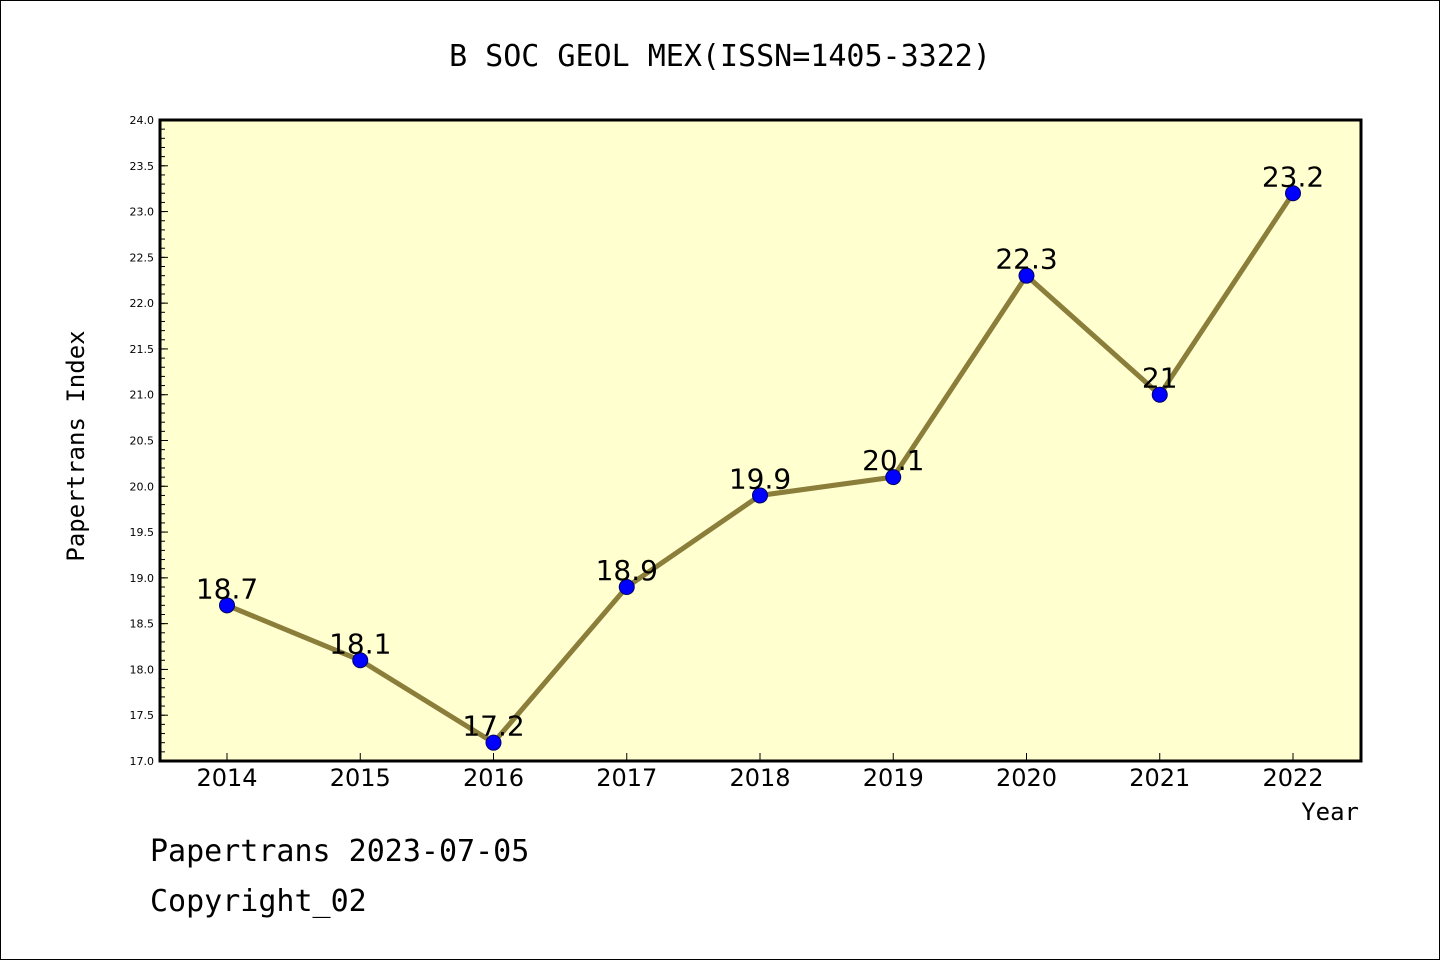 Image resolution: width=1440 pixels, height=960 pixels. I want to click on data-label: 17.2, so click(493, 726).